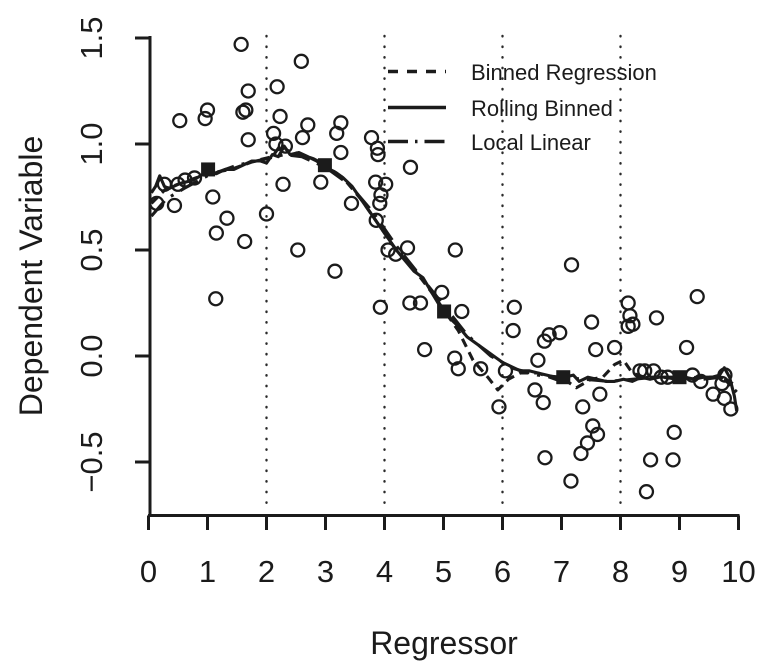 This screenshot has height=669, width=764. What do you see at coordinates (620, 571) in the screenshot?
I see `x-tick-label: 8` at bounding box center [620, 571].